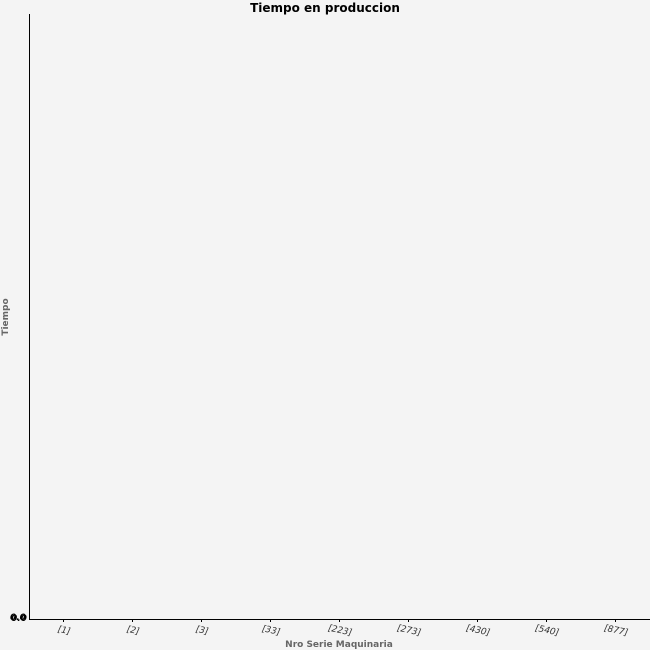  Describe the element at coordinates (6, 316) in the screenshot. I see `y-axis-label: Tiempo` at that location.